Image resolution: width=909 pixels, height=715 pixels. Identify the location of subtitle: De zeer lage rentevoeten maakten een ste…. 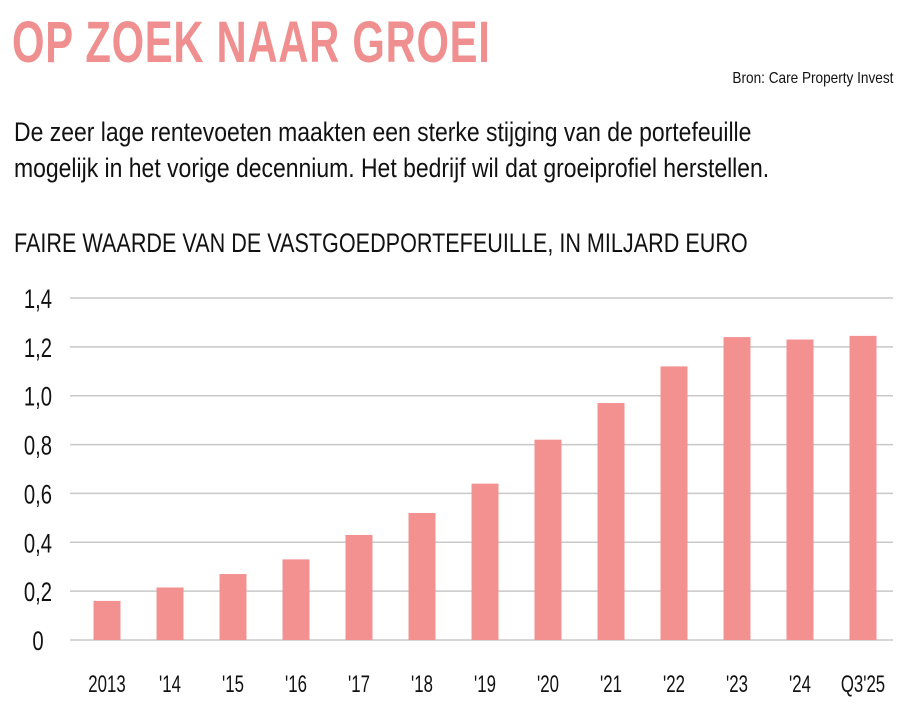
(391, 150).